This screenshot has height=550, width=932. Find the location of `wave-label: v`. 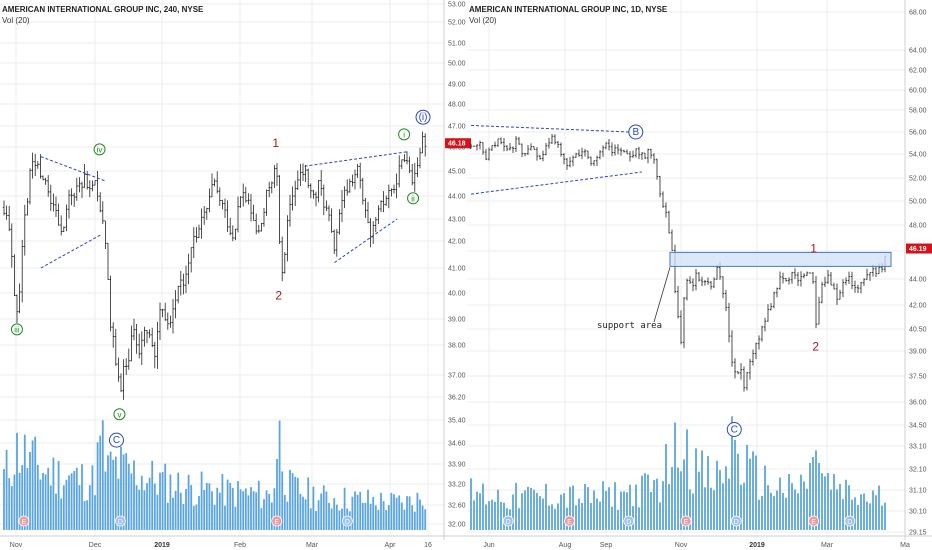

wave-label: v is located at coordinates (119, 414).